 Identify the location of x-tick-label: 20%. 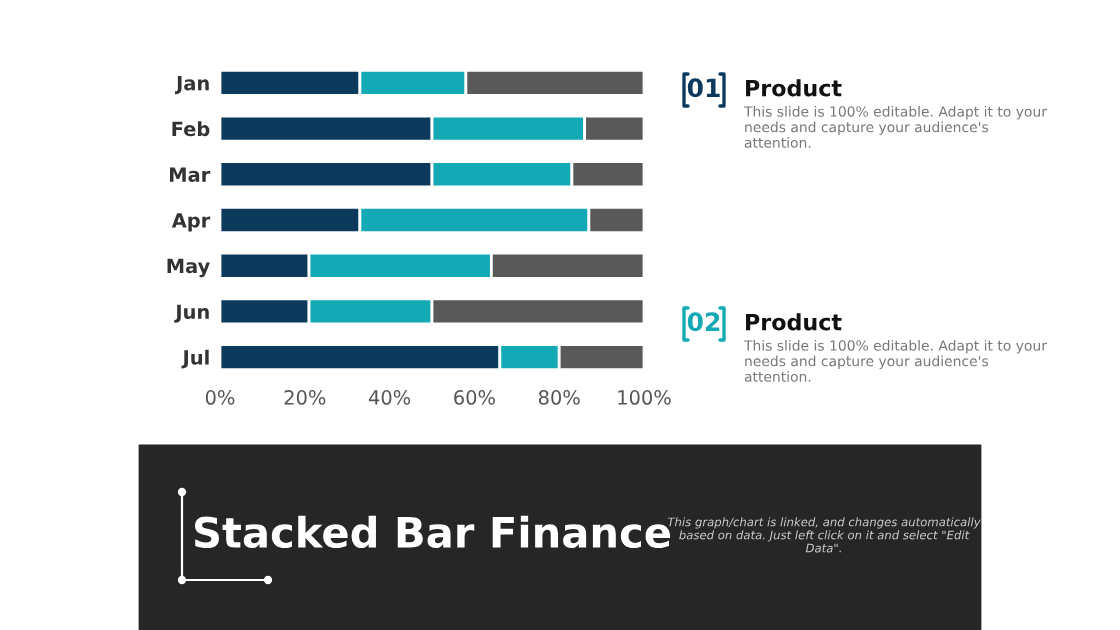
(305, 397).